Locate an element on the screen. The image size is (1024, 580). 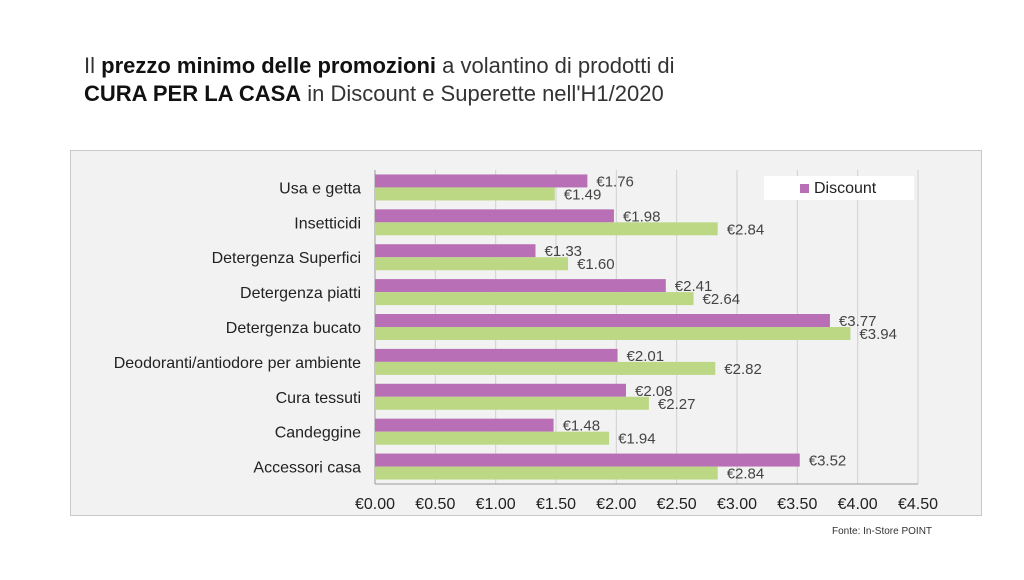
category-label: Detergenza Superfici is located at coordinates (286, 258).